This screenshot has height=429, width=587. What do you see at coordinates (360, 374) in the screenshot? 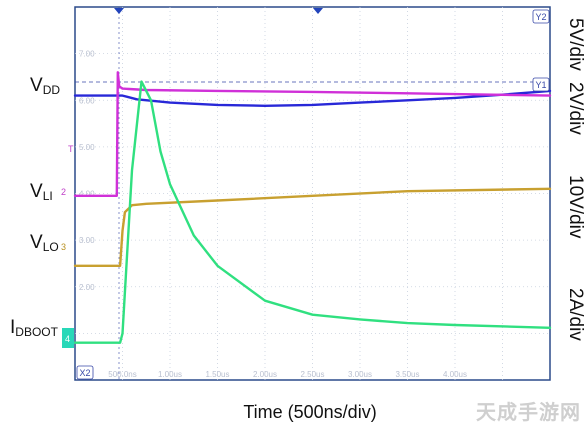
I see `x-tick-label: 3.00us` at bounding box center [360, 374].